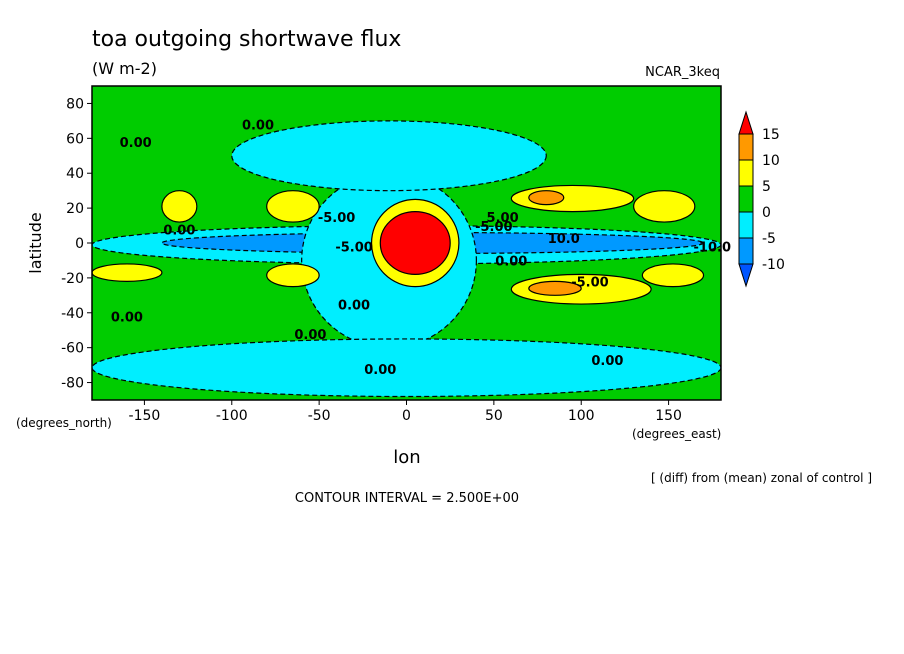 Image resolution: width=904 pixels, height=654 pixels. Describe the element at coordinates (406, 416) in the screenshot. I see `x-tick-label: 0` at that location.